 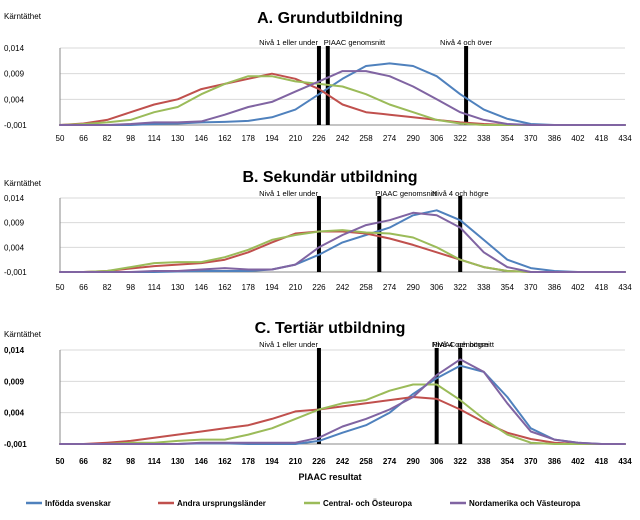 I want to click on legend-label: Nordamerika och Västeuropa, so click(x=525, y=503).